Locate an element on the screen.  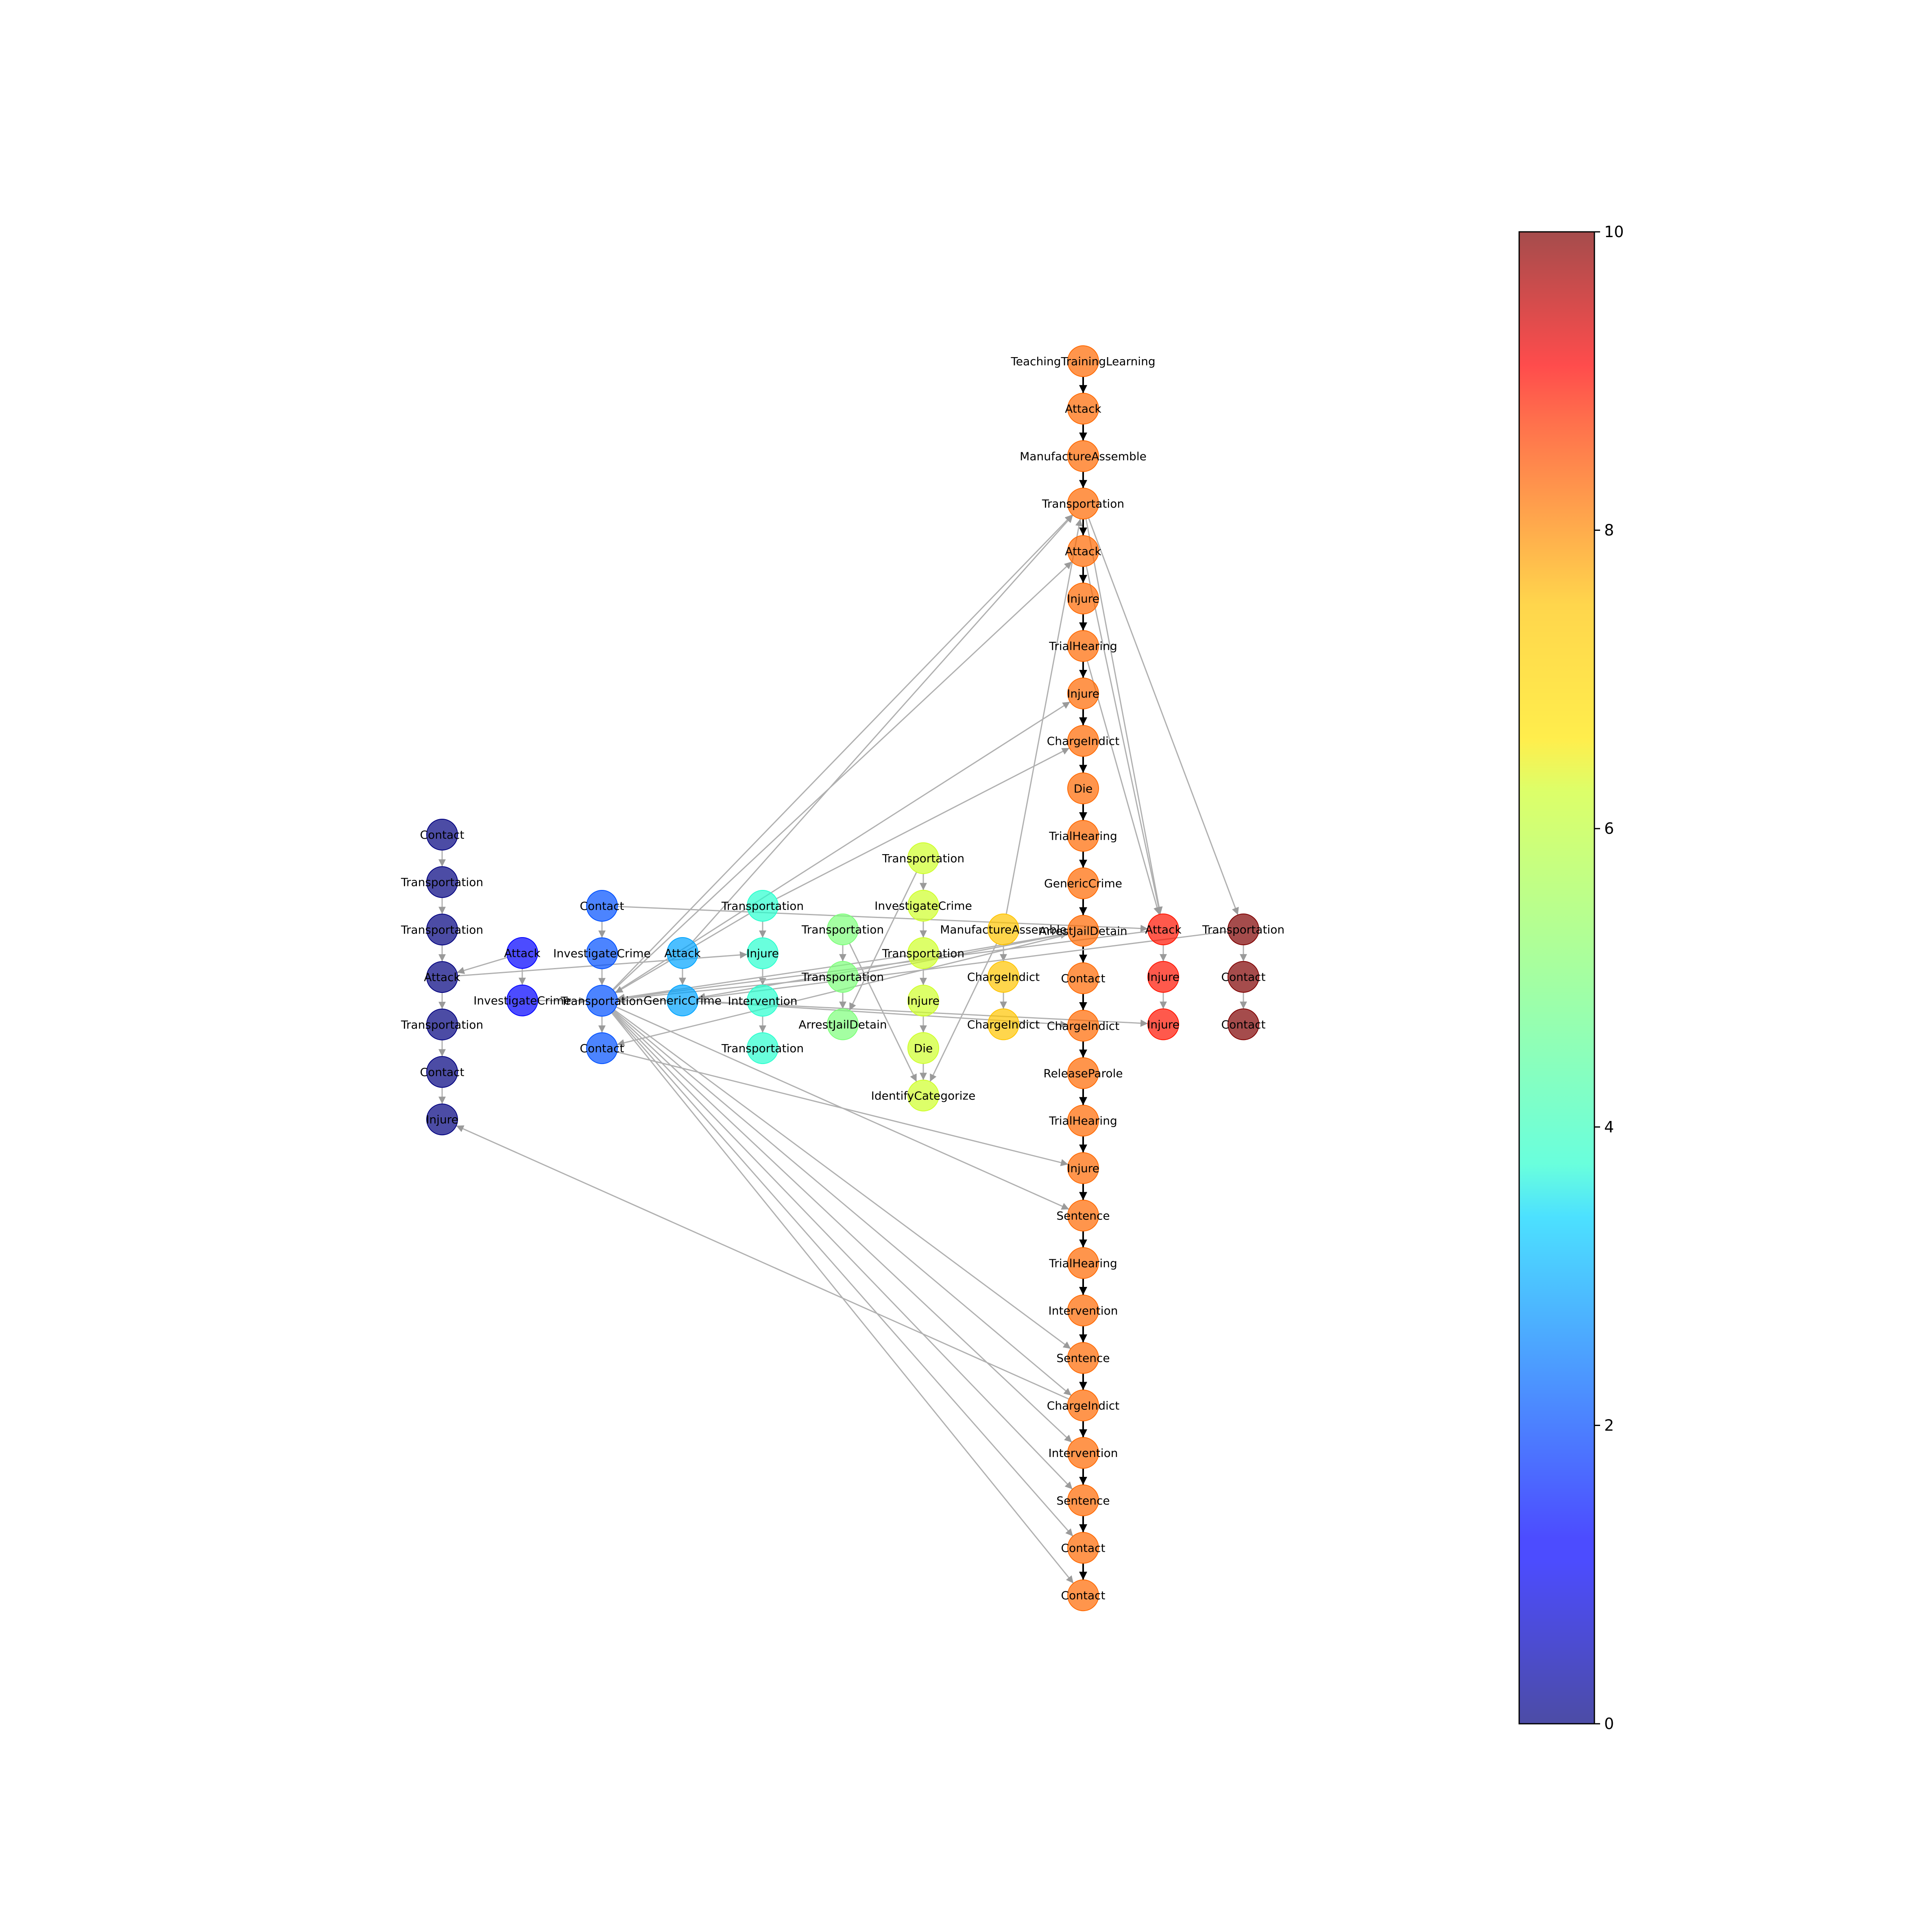
graph-node: ArrestJailDetain is located at coordinates (1083, 931).